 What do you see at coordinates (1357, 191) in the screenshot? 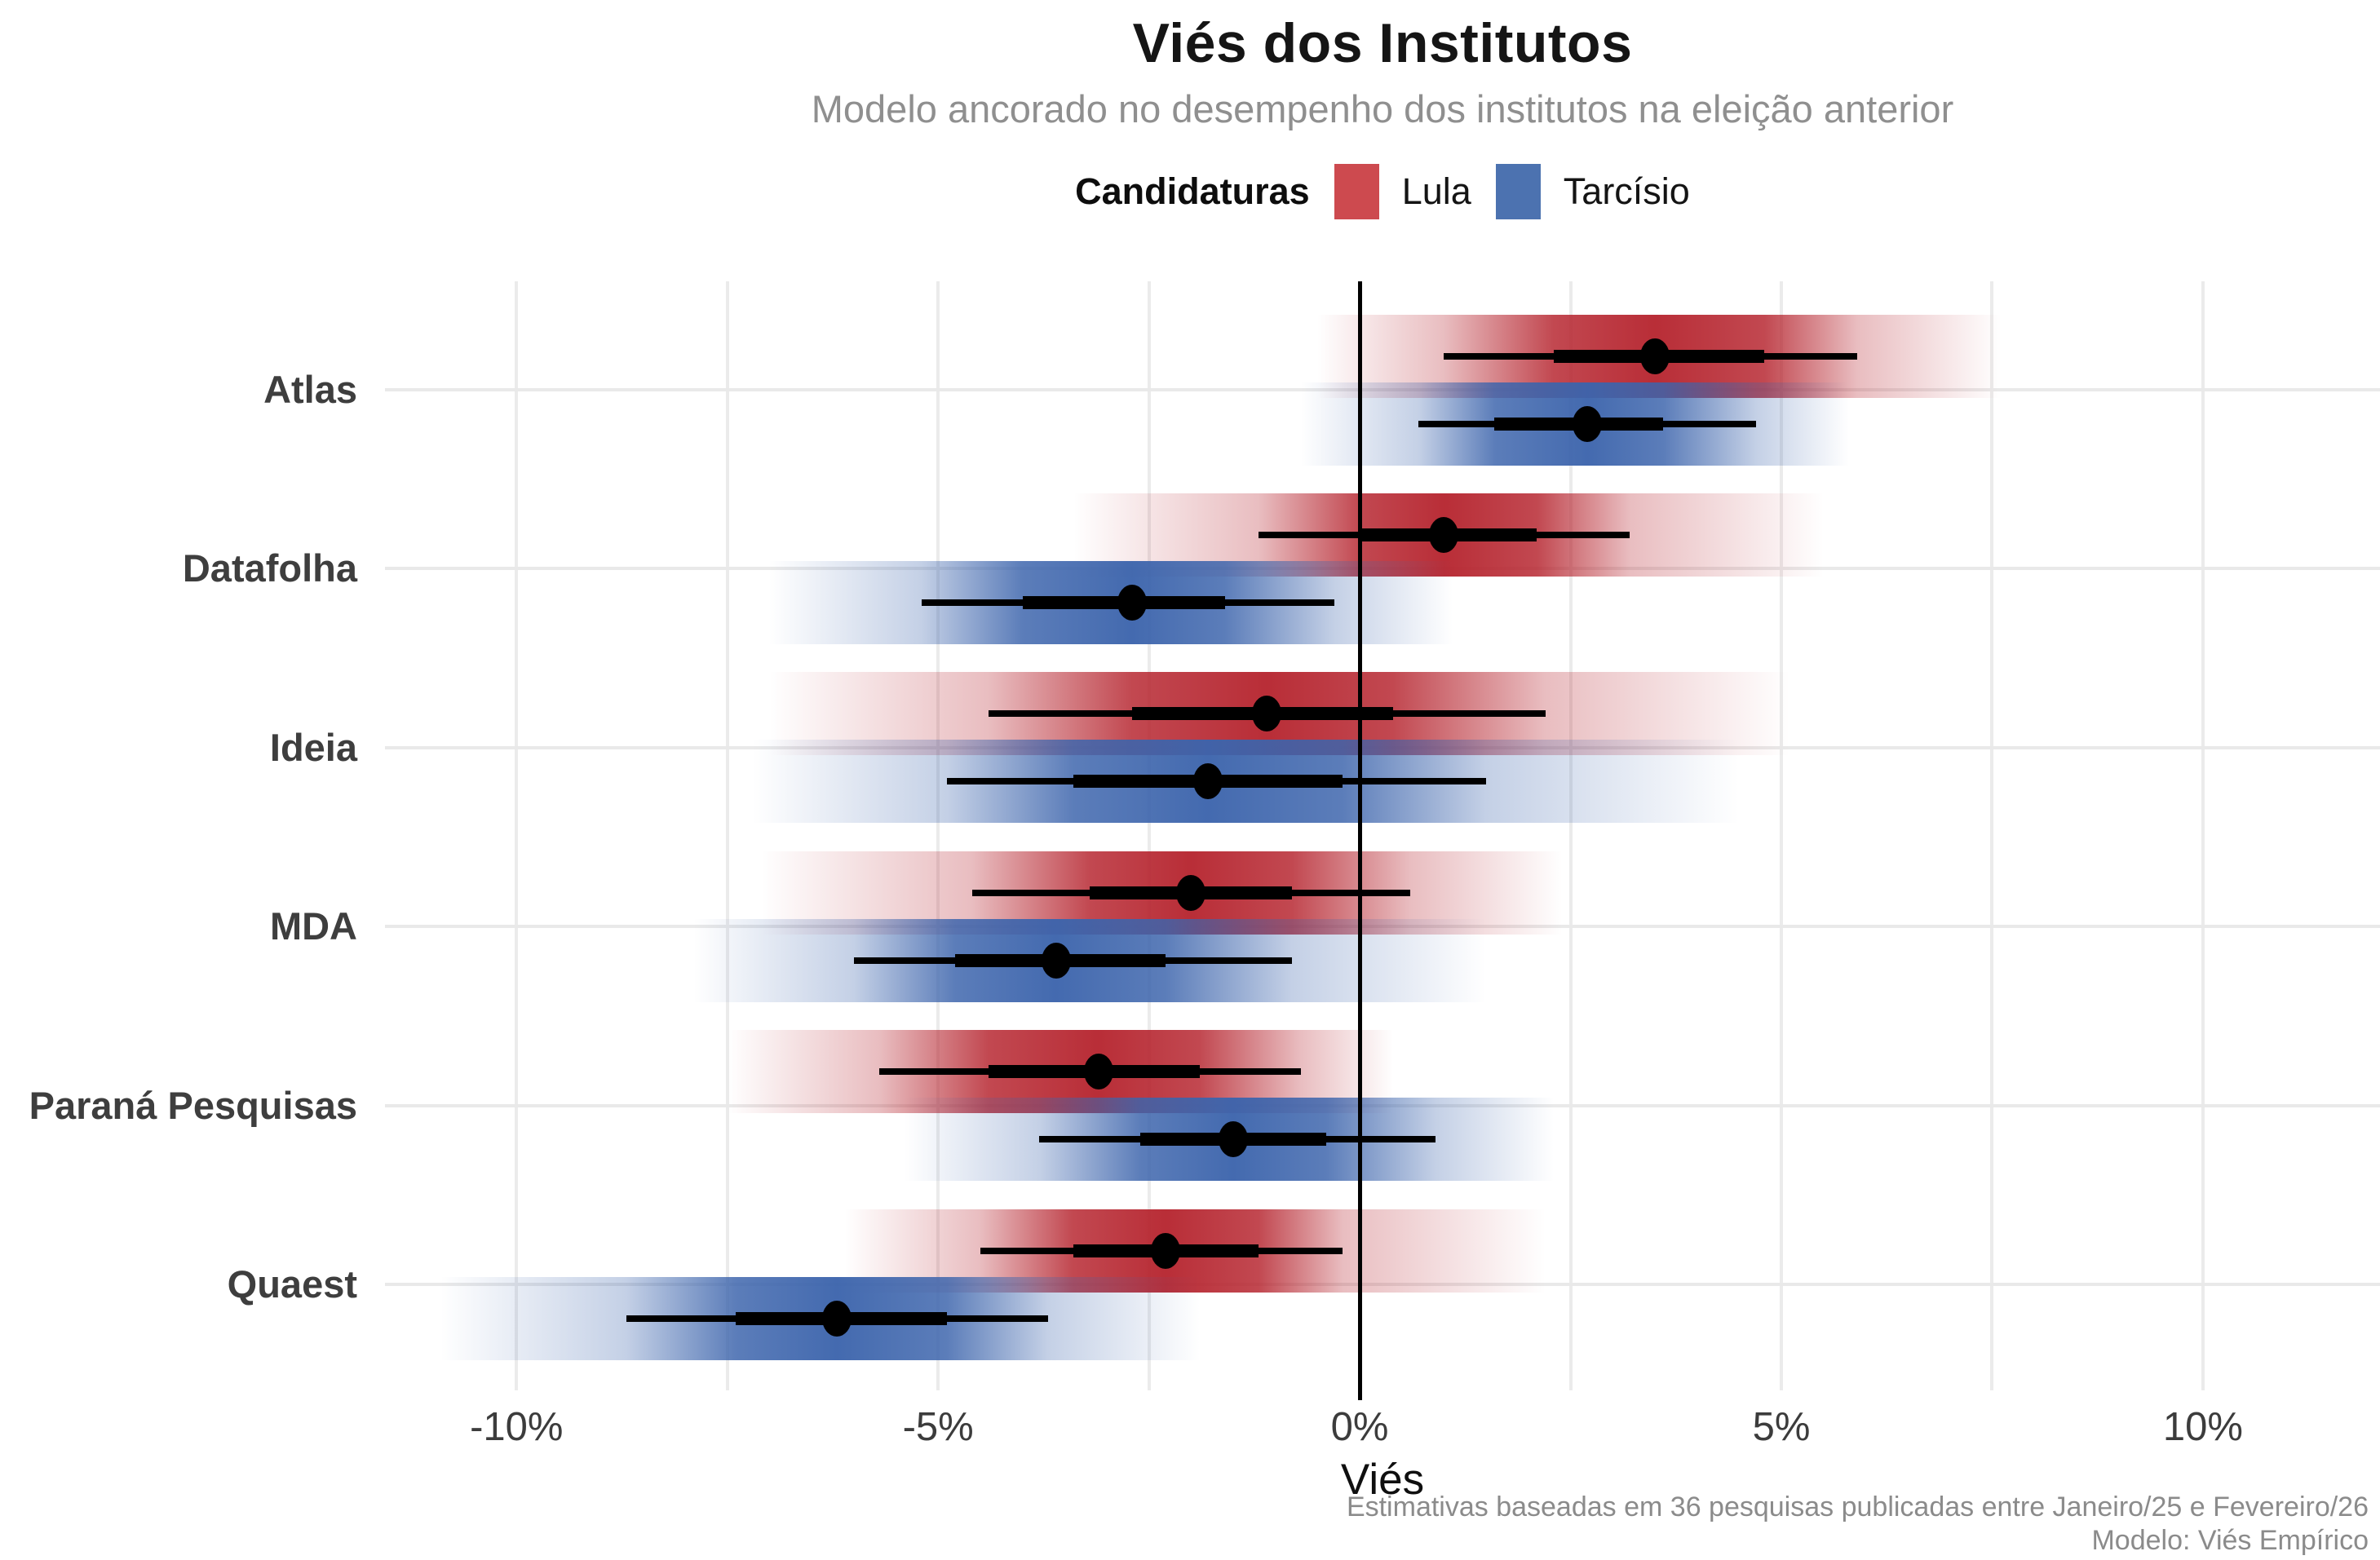
I see `legend-swatch-lula` at bounding box center [1357, 191].